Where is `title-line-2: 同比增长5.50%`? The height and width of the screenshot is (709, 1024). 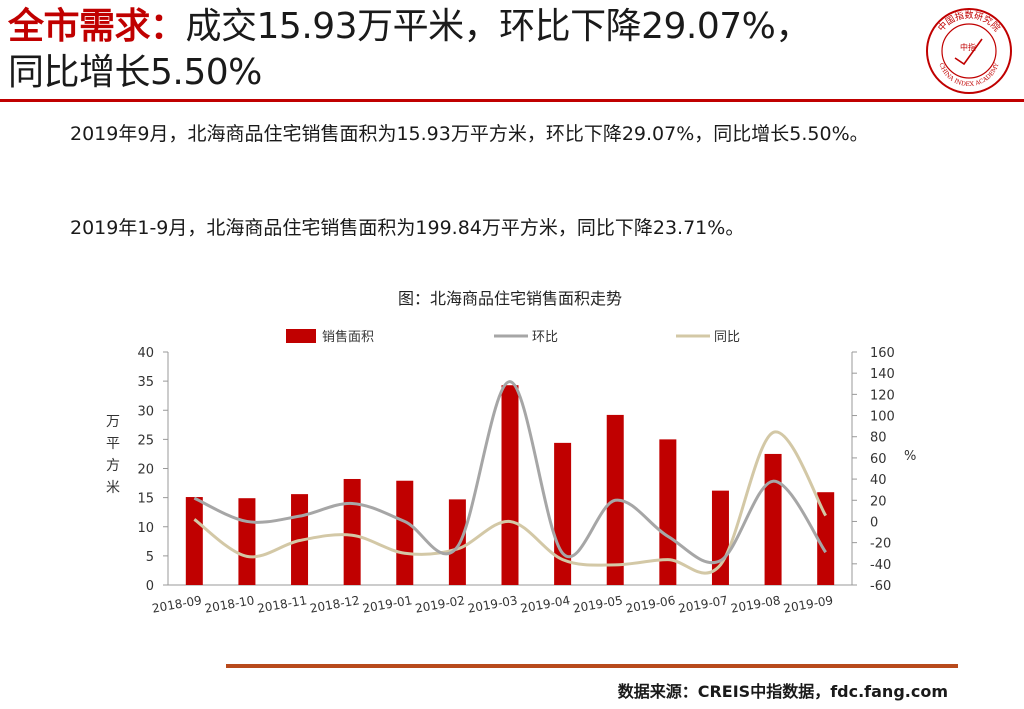
title-line-2: 同比增长5.50% is located at coordinates (135, 72).